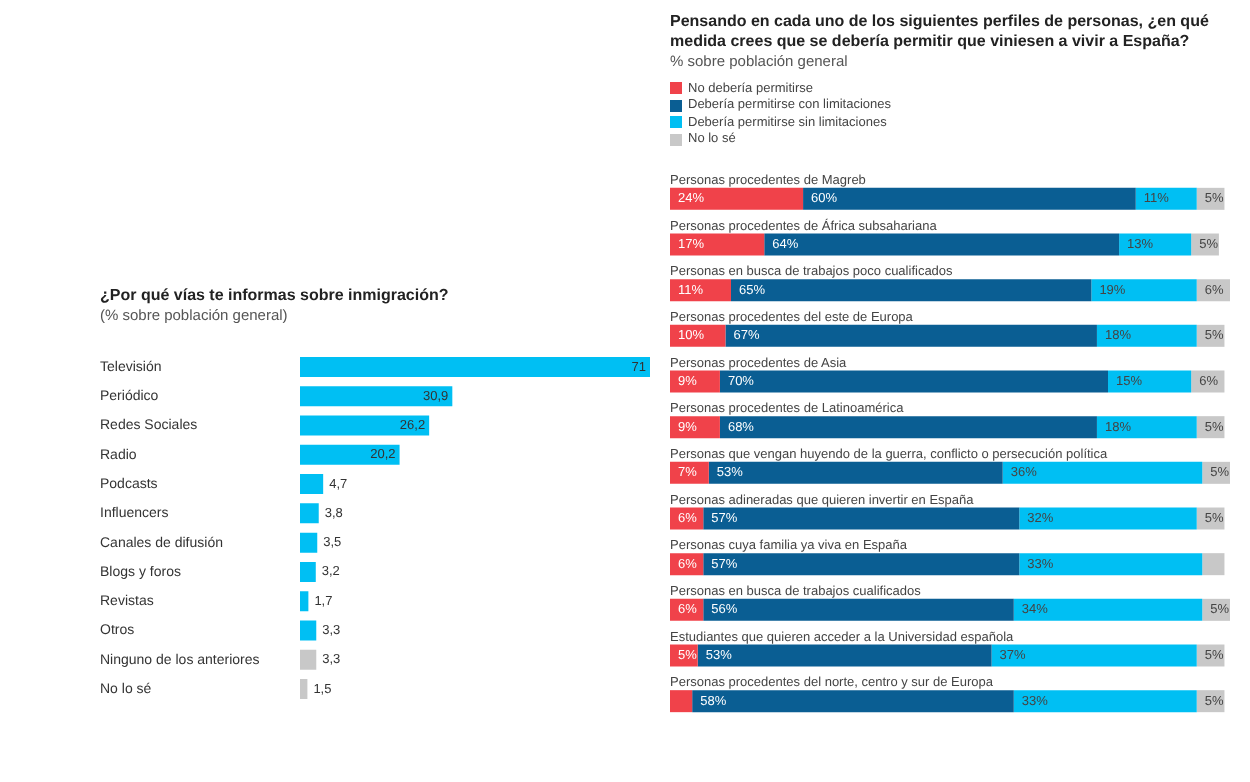 Image resolution: width=1250 pixels, height=782 pixels. I want to click on chart-title: Pensando en cada uno de los siguientes perfiles de personas, ¿en qué medida crees que se debería permitir que viniesen a vivir a España?, so click(940, 32).